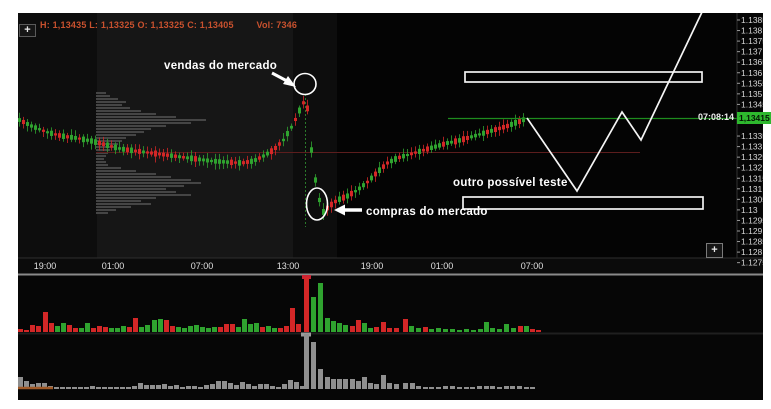 This screenshot has width=771, height=409. I want to click on zoom-in-button-top: +, so click(27, 30).